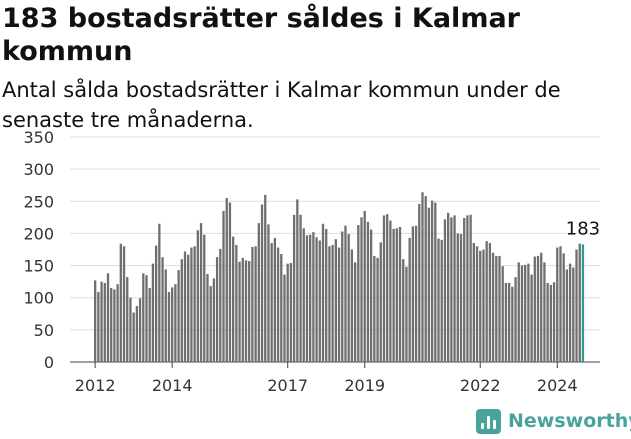 This screenshot has width=631, height=439. Describe the element at coordinates (172, 385) in the screenshot. I see `x-tick-label: 2014` at that location.